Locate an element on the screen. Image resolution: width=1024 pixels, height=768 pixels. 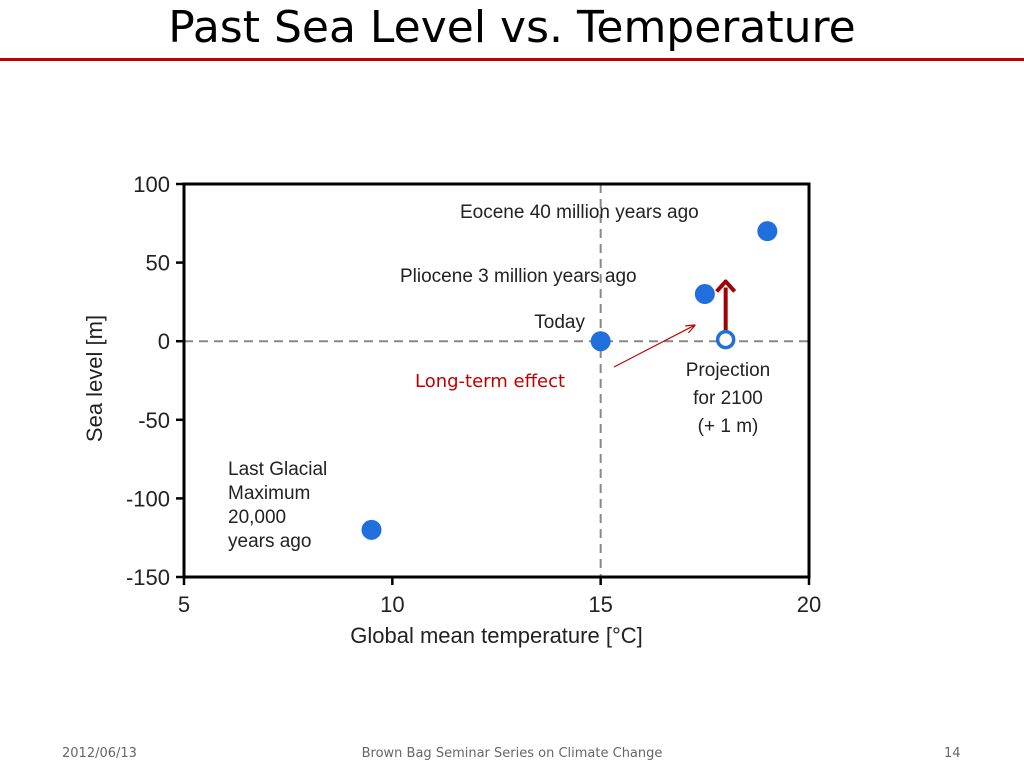
long-term-effect-pointer is located at coordinates (654, 346).